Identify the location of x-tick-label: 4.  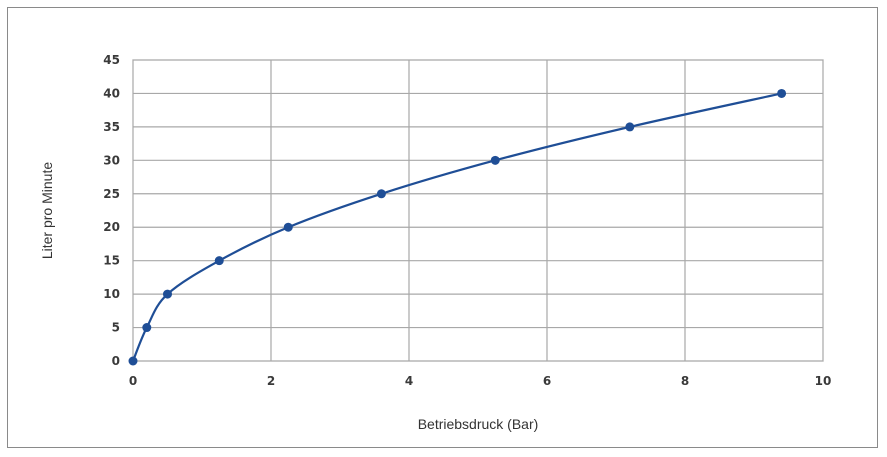
(409, 381).